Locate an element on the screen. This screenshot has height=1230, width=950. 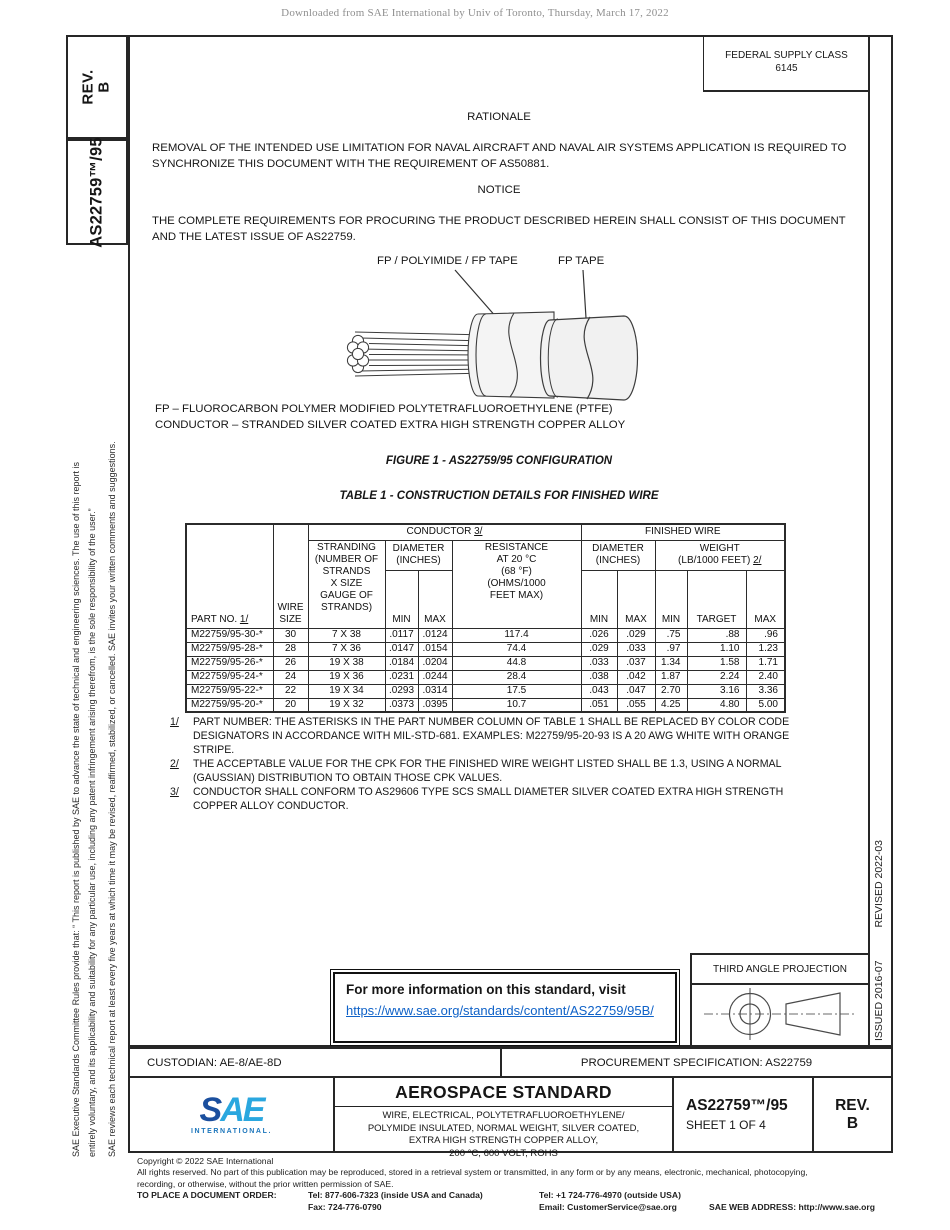
notice-heading: NOTICE is located at coordinates (499, 190).